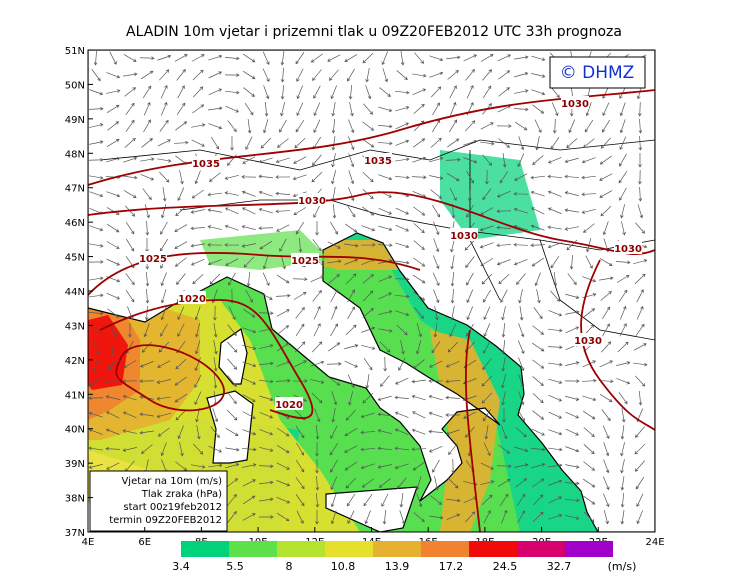  Describe the element at coordinates (170, 378) in the screenshot. I see `isobar` at that location.